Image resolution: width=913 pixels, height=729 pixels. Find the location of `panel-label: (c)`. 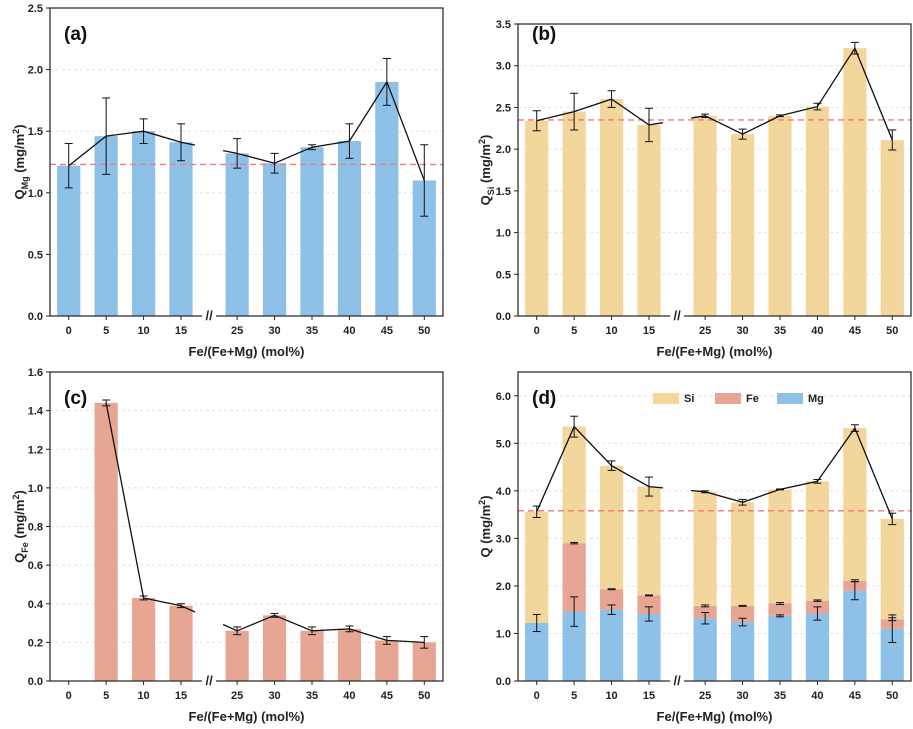

panel-label: (c) is located at coordinates (75, 398).